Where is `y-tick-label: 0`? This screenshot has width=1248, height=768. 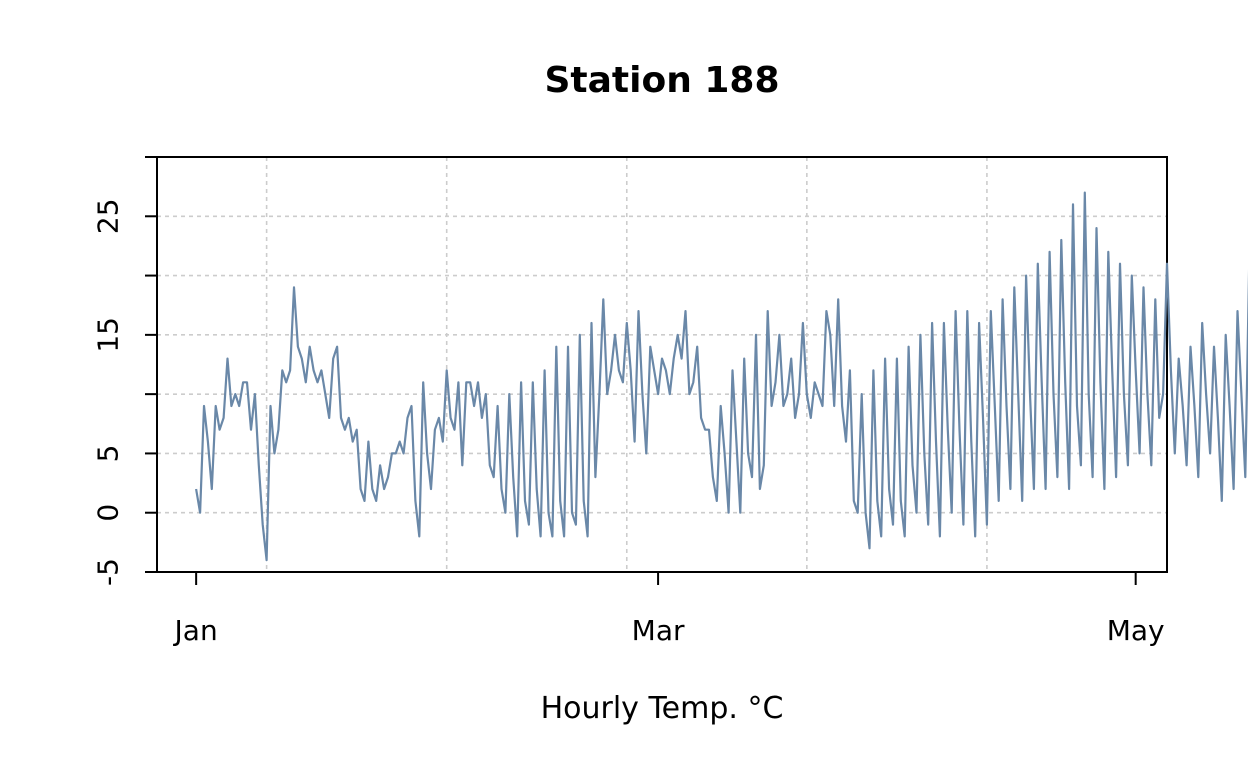 y-tick-label: 0 is located at coordinates (108, 513).